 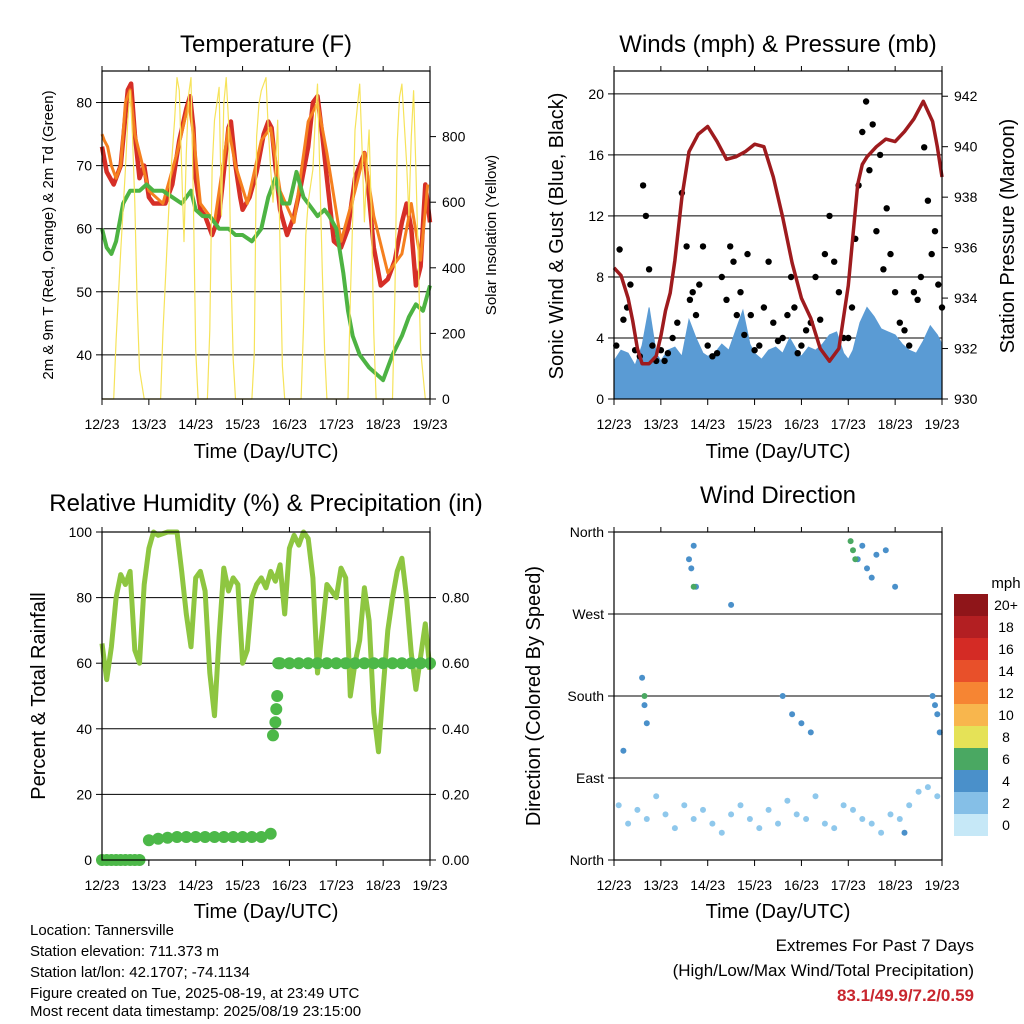 What do you see at coordinates (455, 598) in the screenshot?
I see `y2-tick-label: 0.80` at bounding box center [455, 598].